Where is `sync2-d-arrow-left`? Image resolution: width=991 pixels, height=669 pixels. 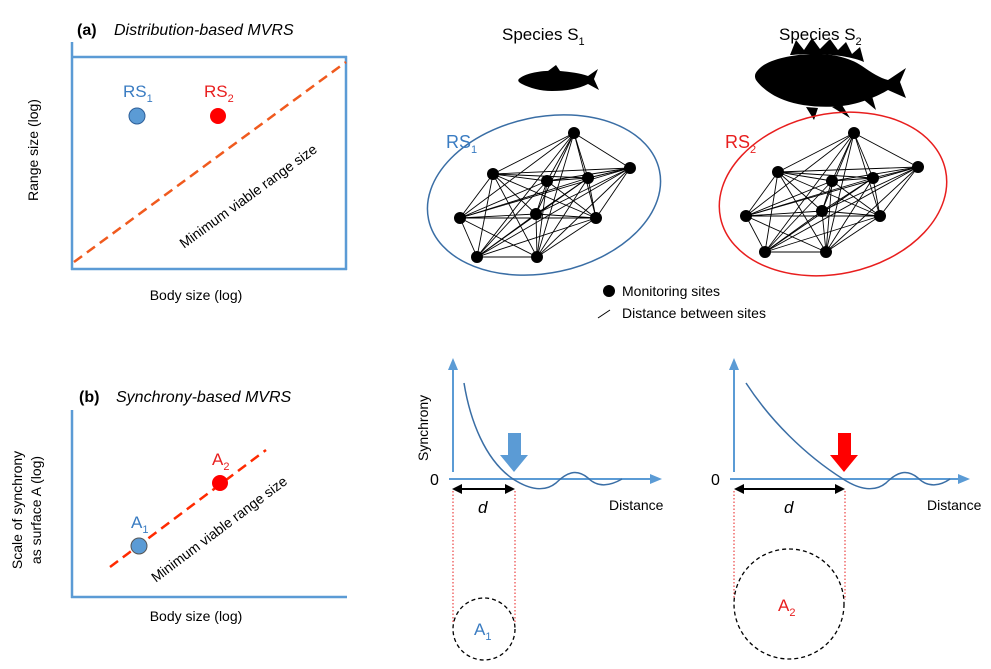
sync2-d-arrow-left is located at coordinates (739, 489).